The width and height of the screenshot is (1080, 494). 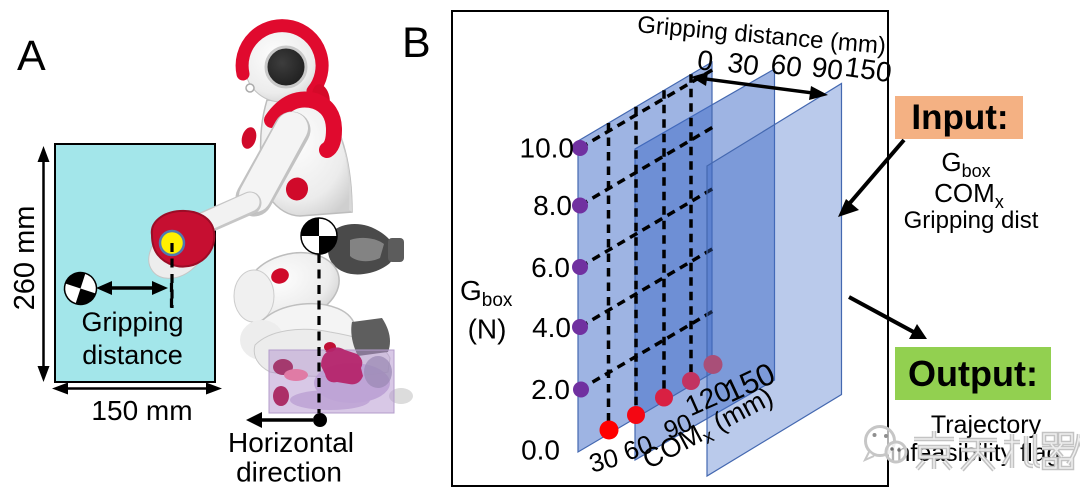 I want to click on svg-text: Input:, so click(x=959, y=117).